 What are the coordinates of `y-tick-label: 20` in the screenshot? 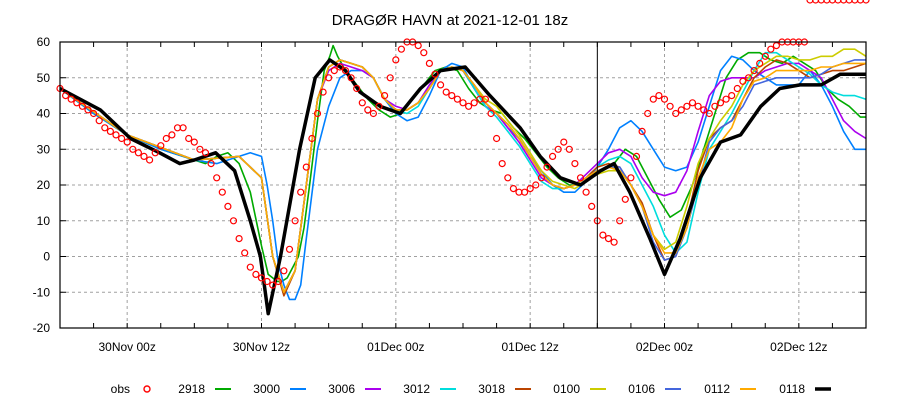 It's located at (44, 185).